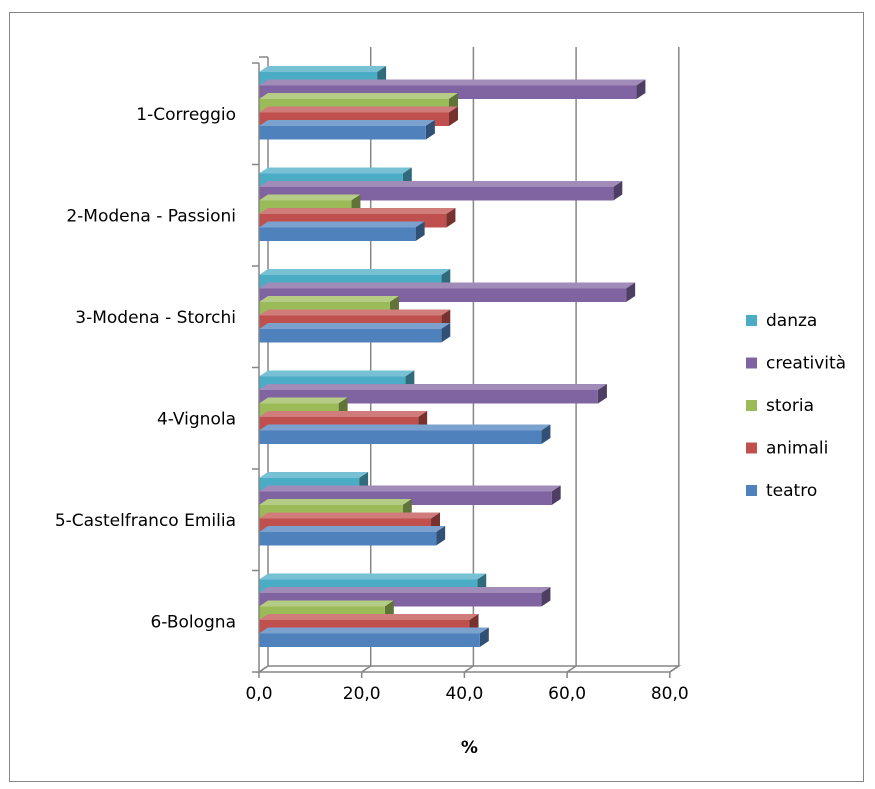 Image resolution: width=875 pixels, height=789 pixels. I want to click on x-tick-label: 0,0, so click(258, 694).